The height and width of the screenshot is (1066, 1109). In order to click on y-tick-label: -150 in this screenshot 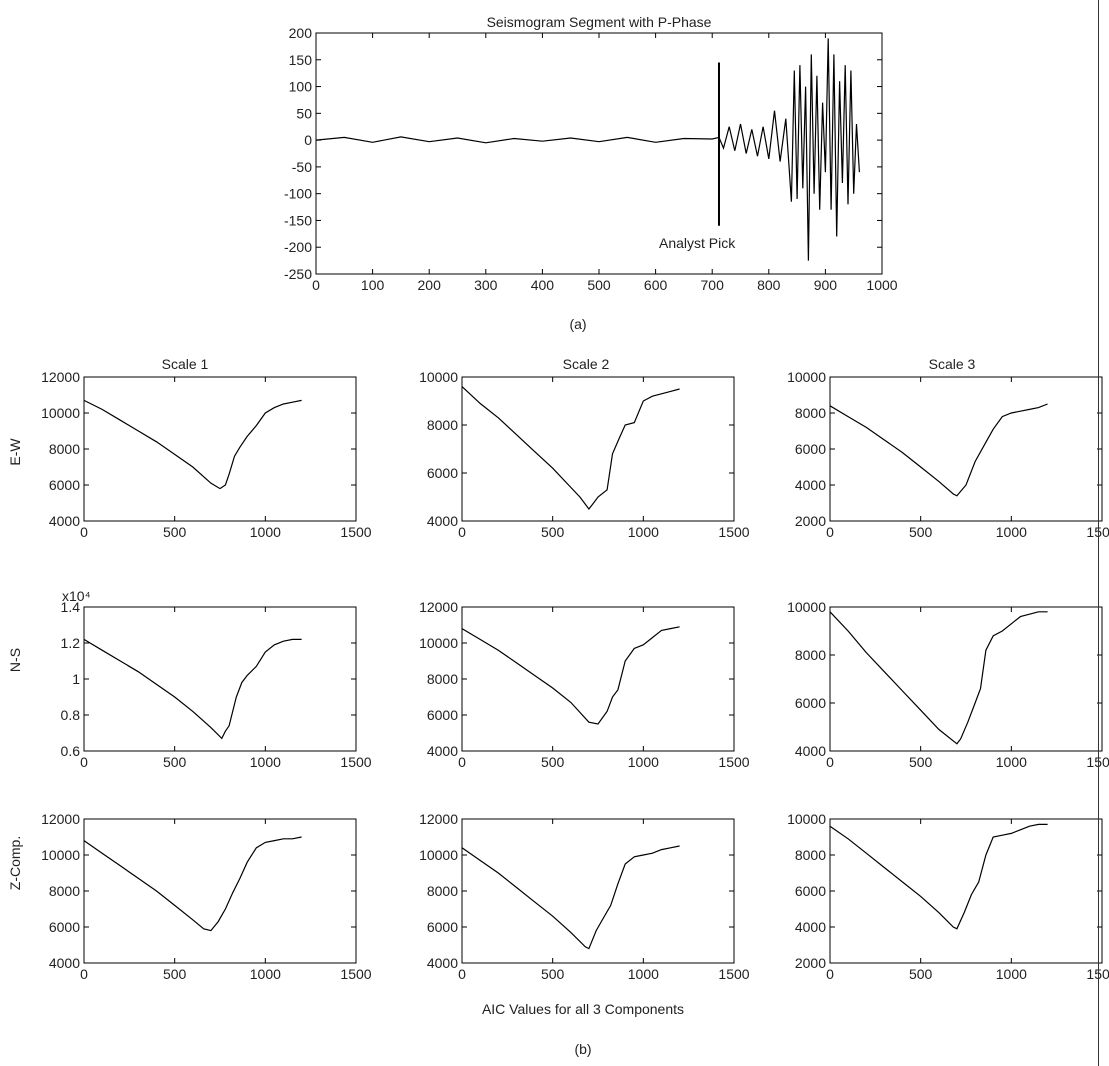, I will do `click(298, 220)`.